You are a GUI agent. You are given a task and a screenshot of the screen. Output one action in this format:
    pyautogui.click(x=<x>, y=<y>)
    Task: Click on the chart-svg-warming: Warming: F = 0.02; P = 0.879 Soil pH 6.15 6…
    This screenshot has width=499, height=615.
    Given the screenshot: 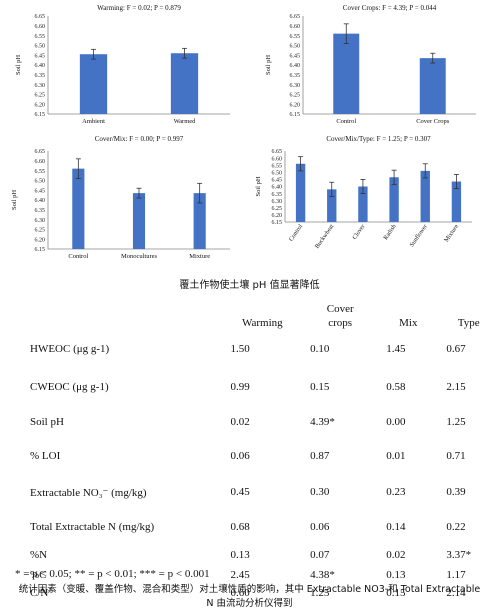 What is the action you would take?
    pyautogui.click(x=122, y=64)
    